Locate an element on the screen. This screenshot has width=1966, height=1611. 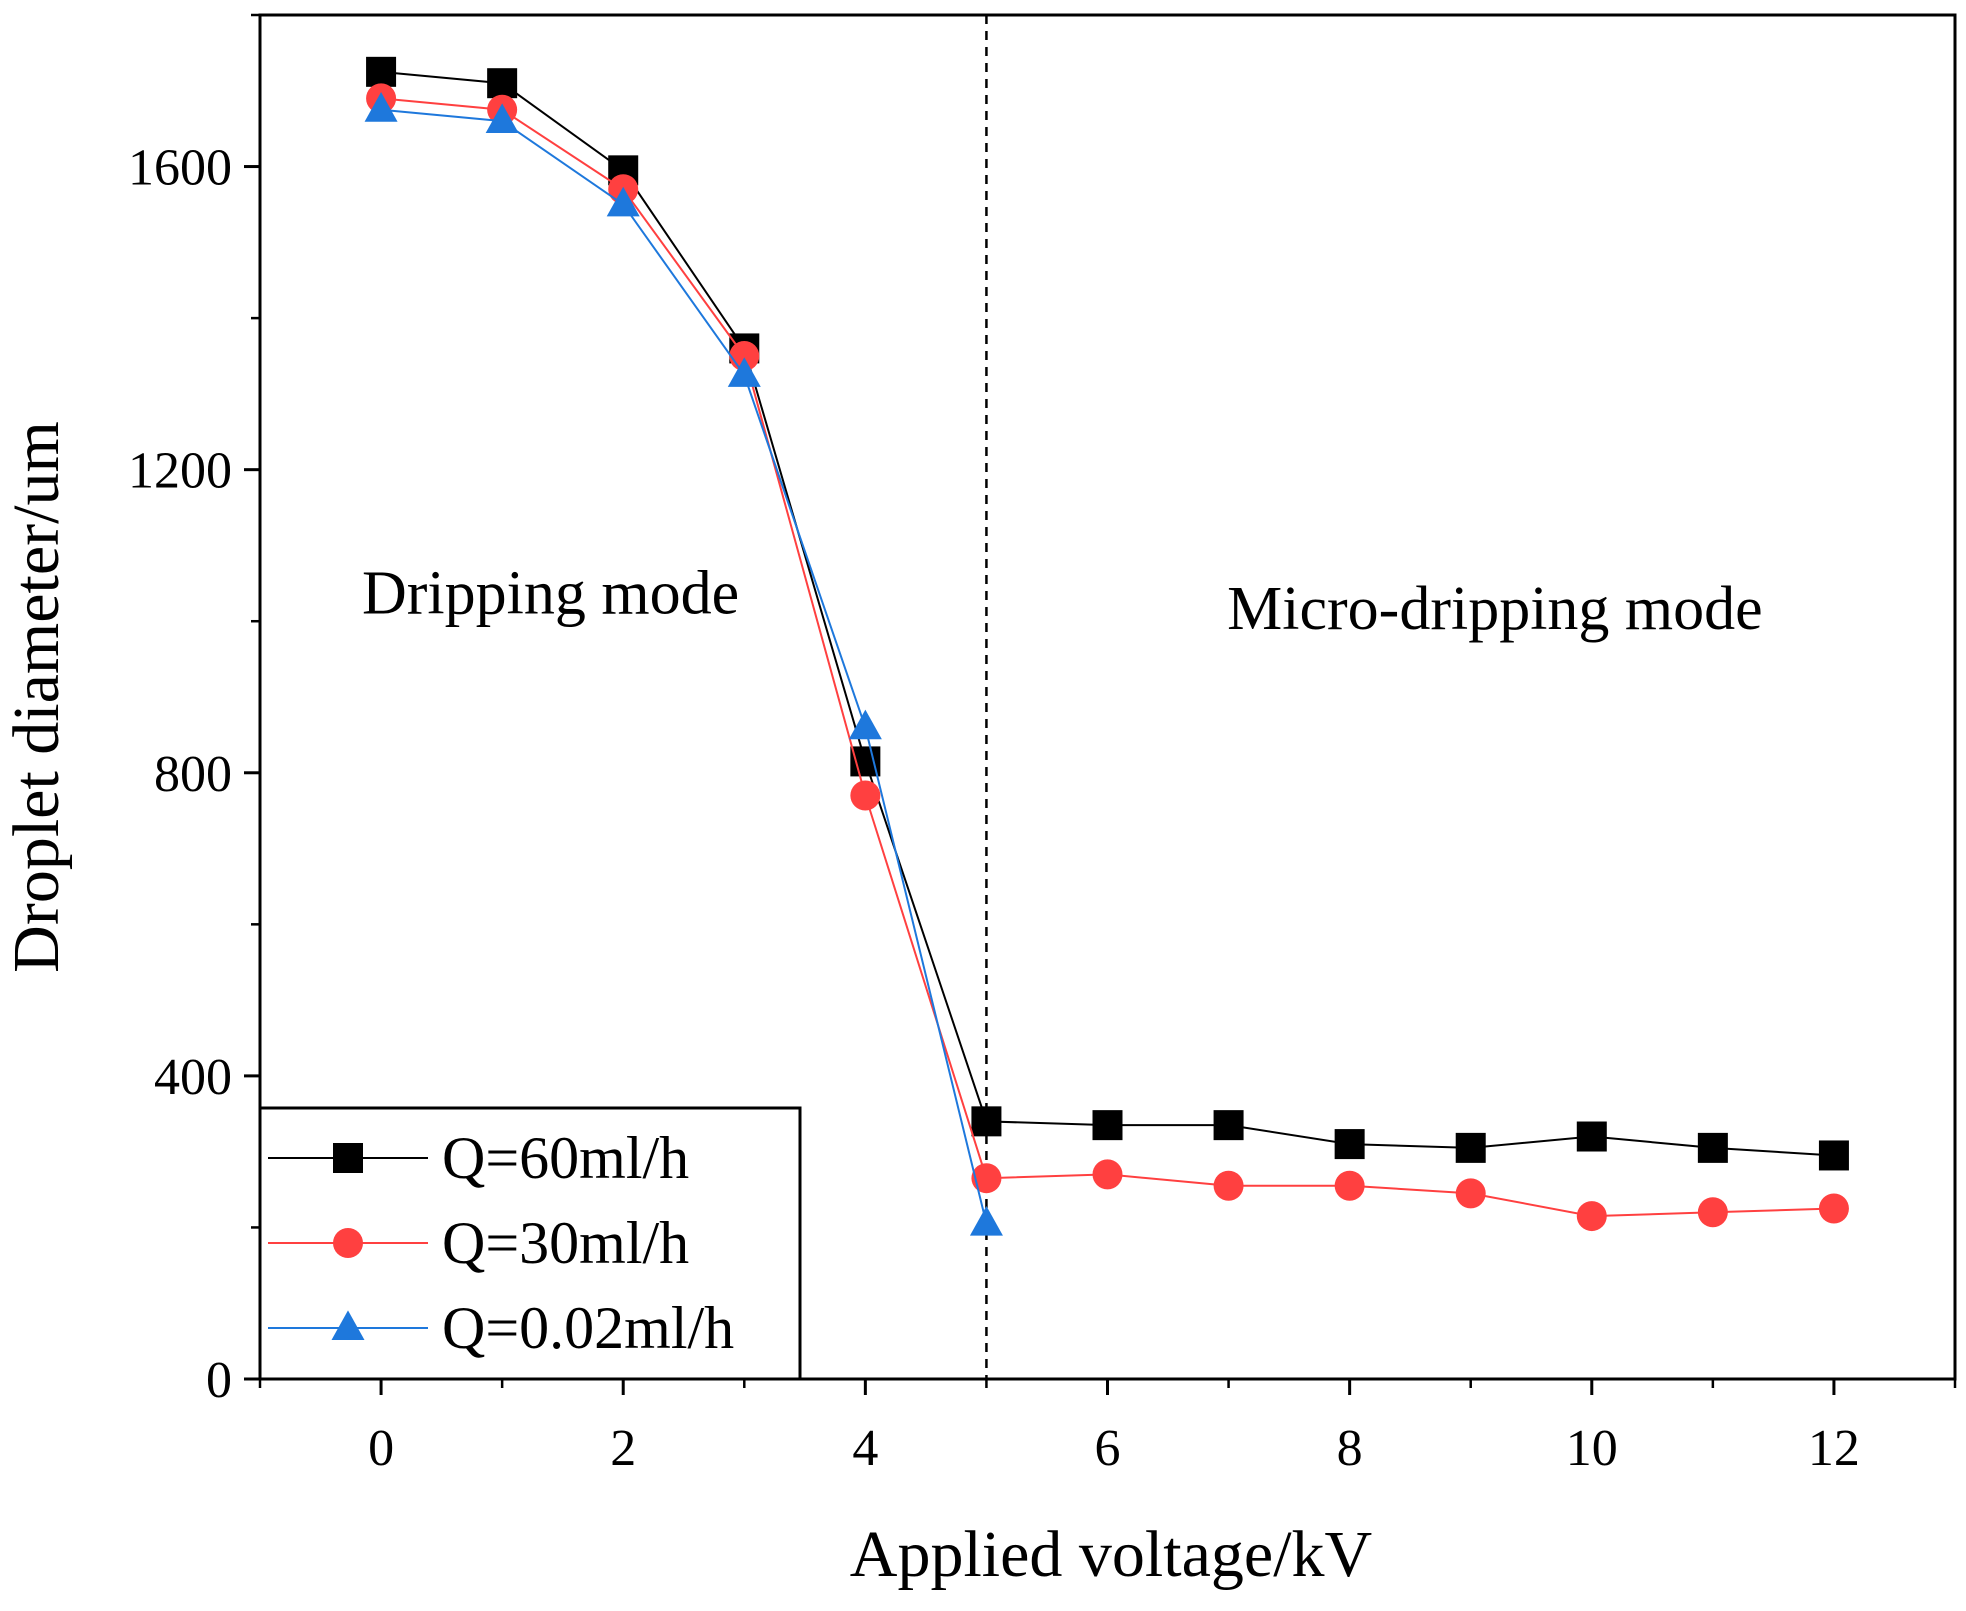
x-axis-title: Applied voltage/kV is located at coordinates (1111, 1554).